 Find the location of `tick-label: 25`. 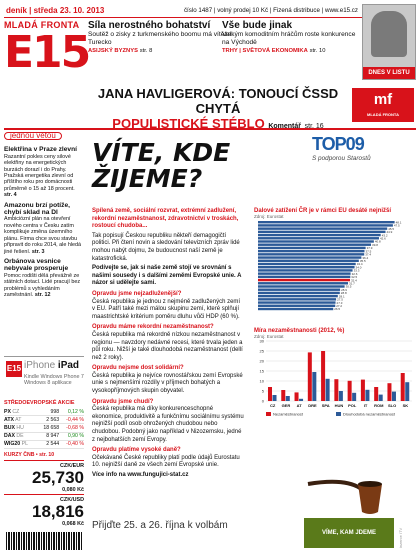

tick-label: 25 is located at coordinates (262, 351).